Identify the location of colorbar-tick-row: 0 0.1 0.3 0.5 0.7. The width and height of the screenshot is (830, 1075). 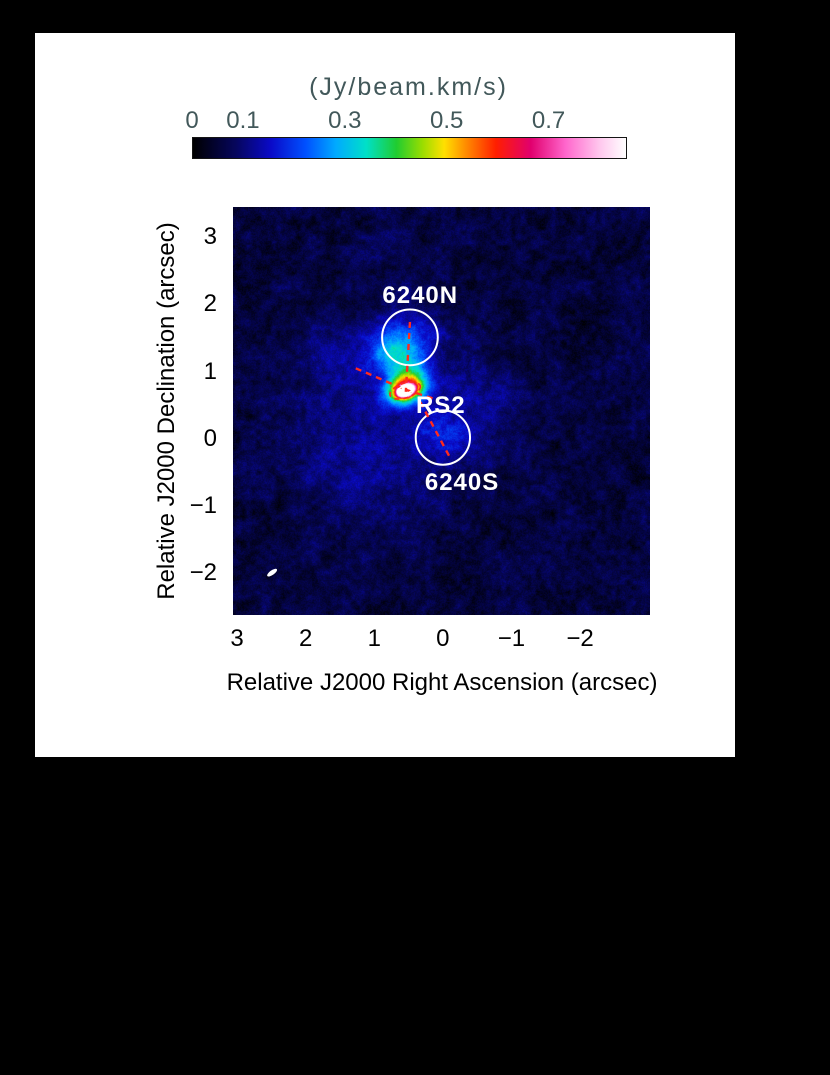
(405, 121).